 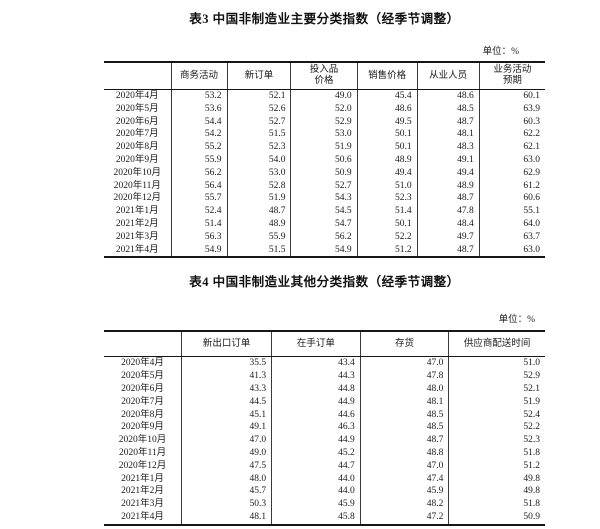 I want to click on header-row: 新出口订单 在手订单 存货 供应商配送时间, so click(x=324, y=344).